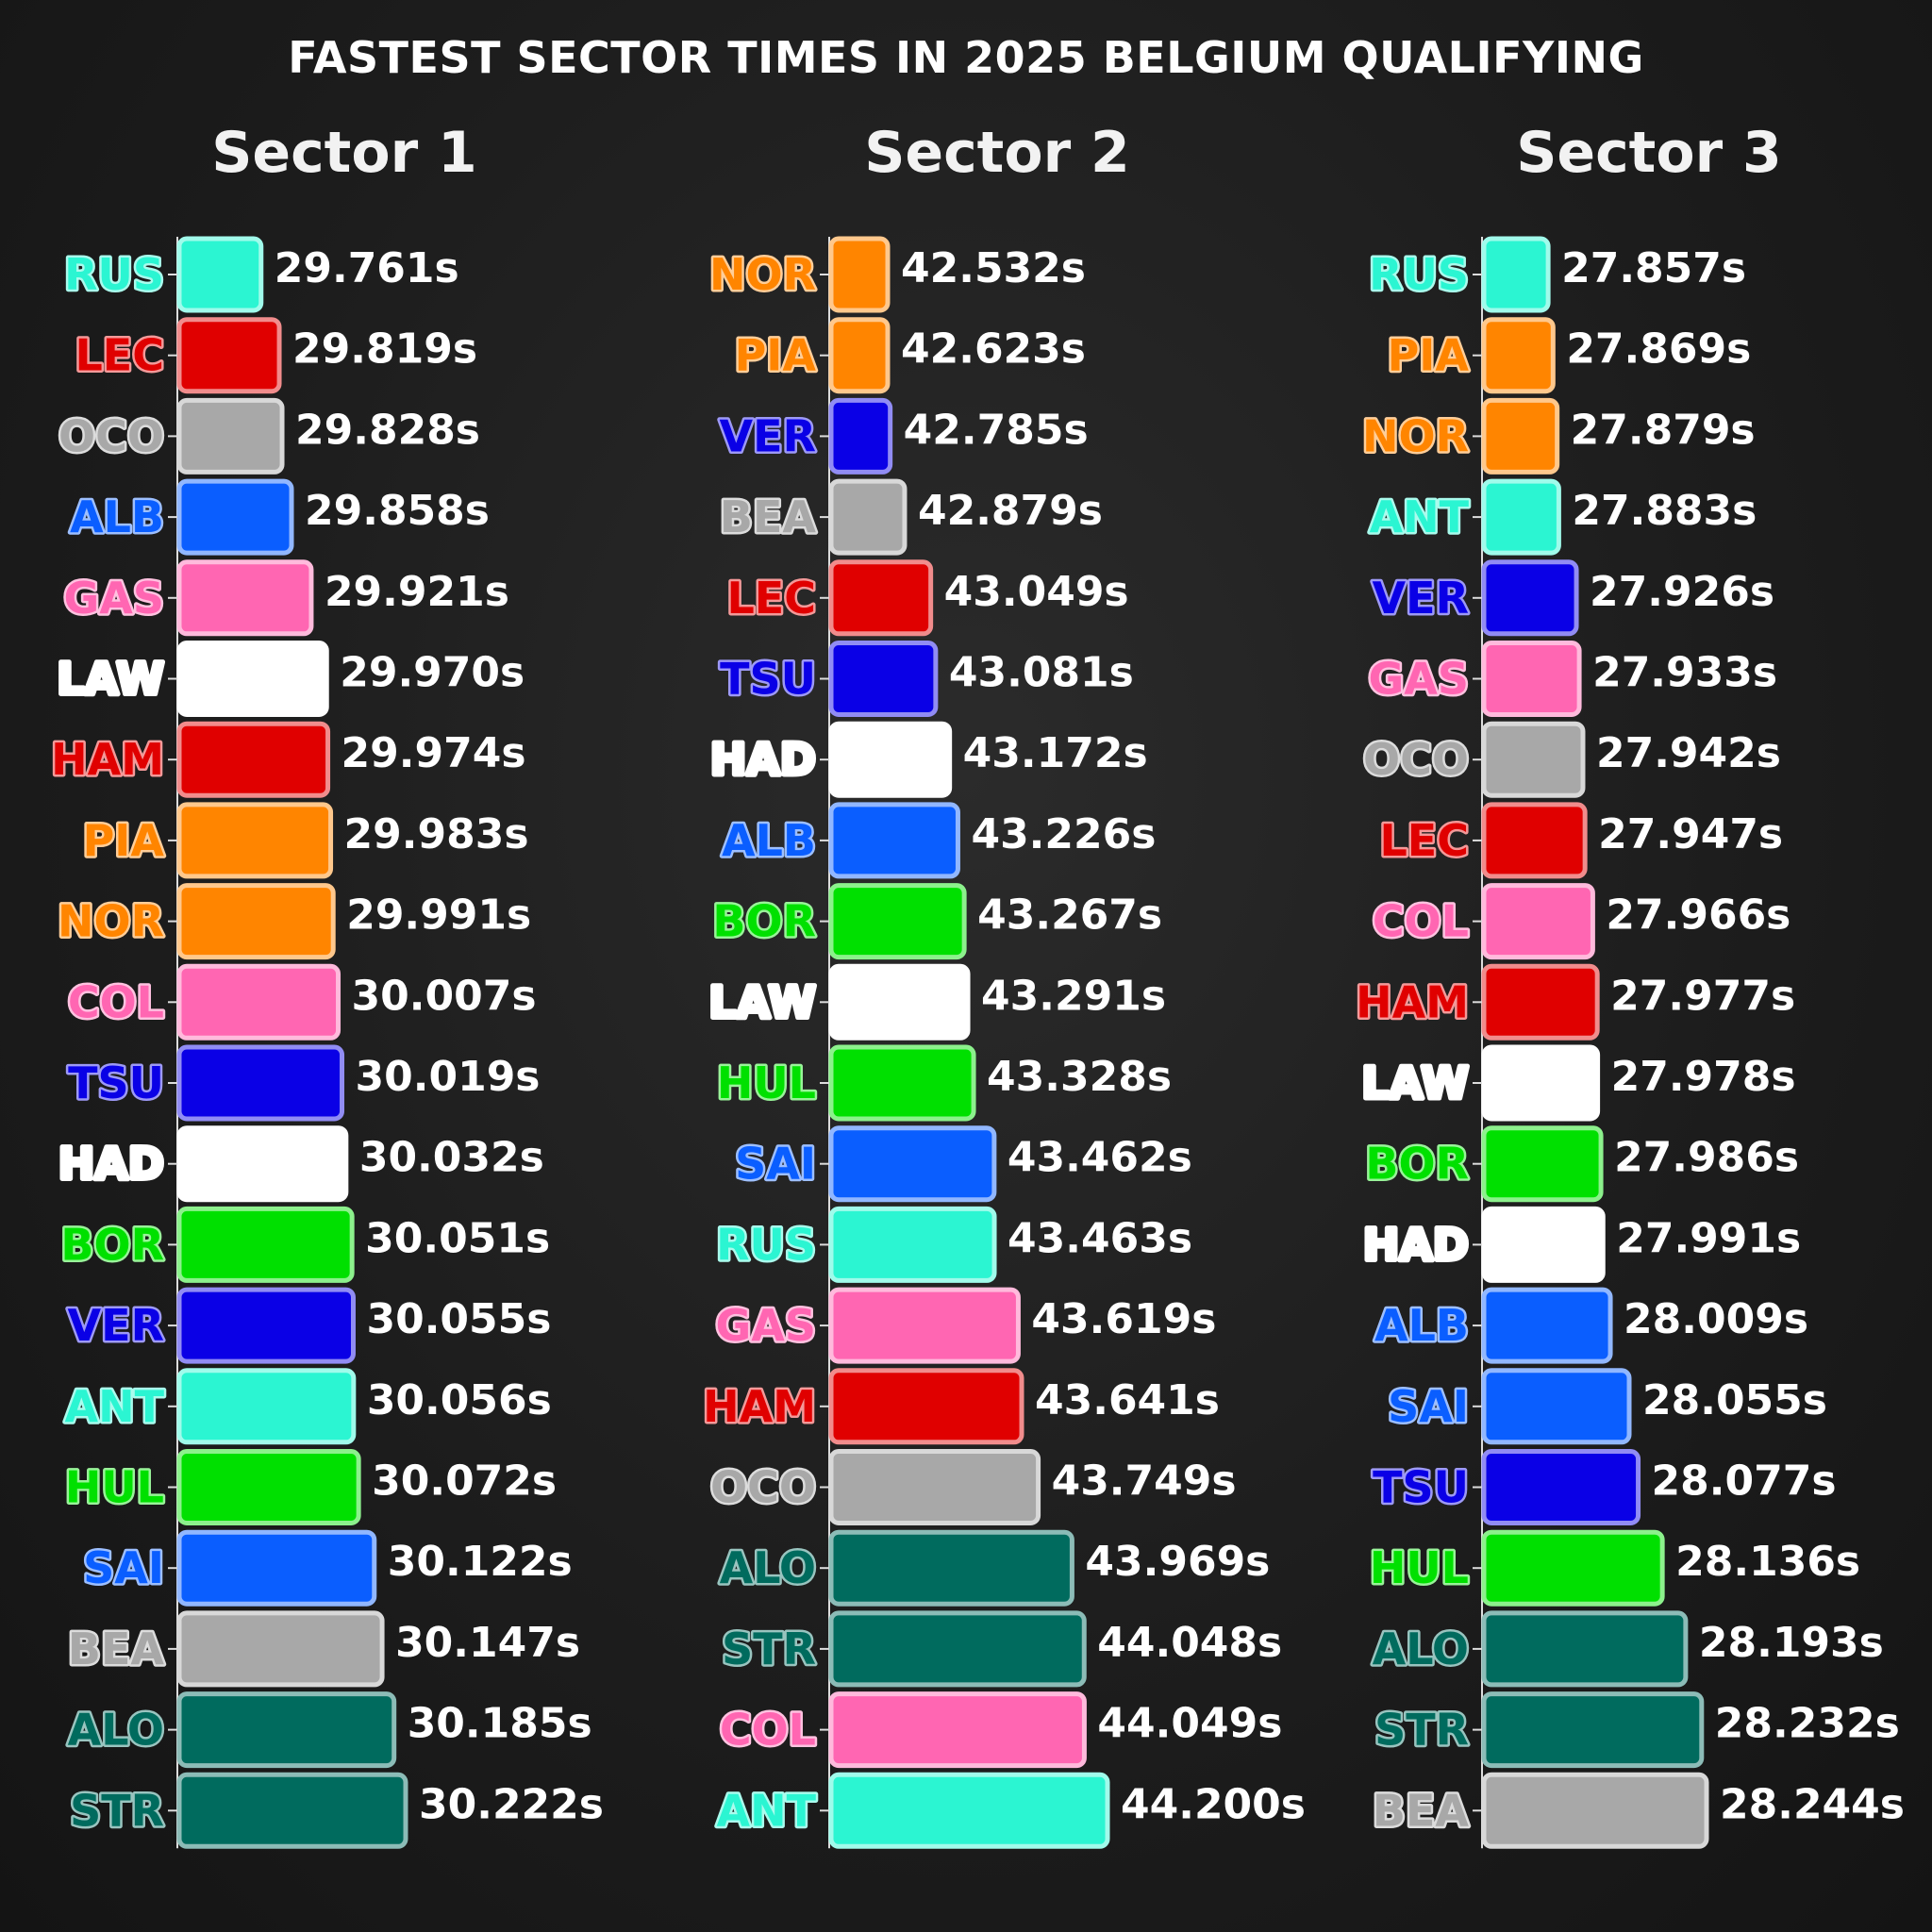 This screenshot has width=1932, height=1932. I want to click on driver-label-col: COL, so click(768, 1731).